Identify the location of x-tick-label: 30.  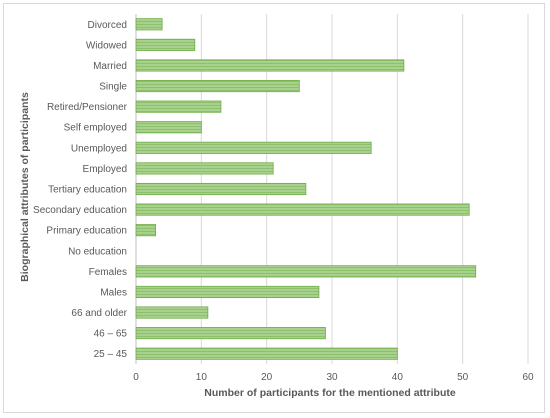
(332, 377).